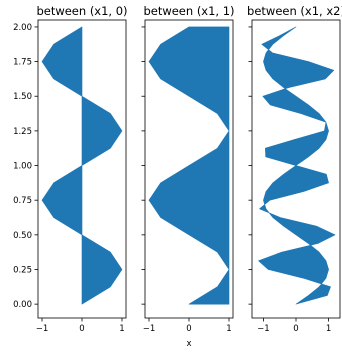  I want to click on y-tick-label: 0.75, so click(22, 201).